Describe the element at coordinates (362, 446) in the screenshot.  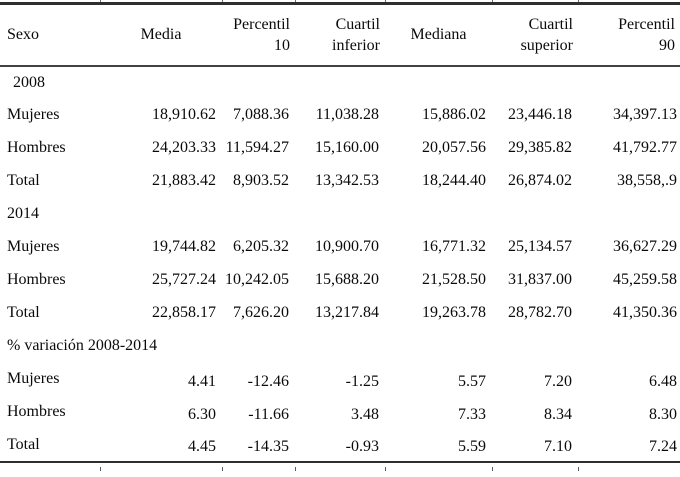
I see `value-cell: -0.93` at that location.